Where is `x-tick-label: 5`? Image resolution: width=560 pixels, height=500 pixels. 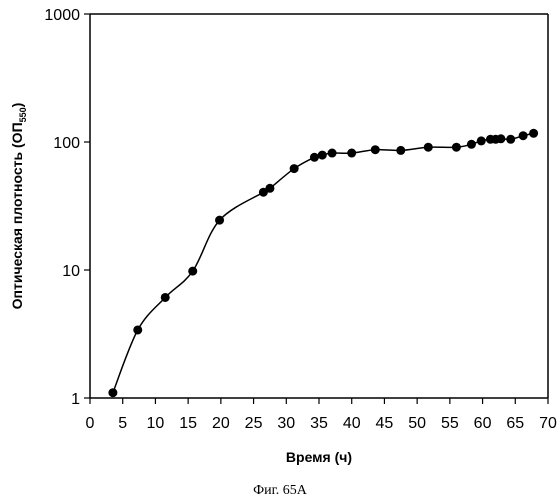
x-tick-label: 5 is located at coordinates (122, 423).